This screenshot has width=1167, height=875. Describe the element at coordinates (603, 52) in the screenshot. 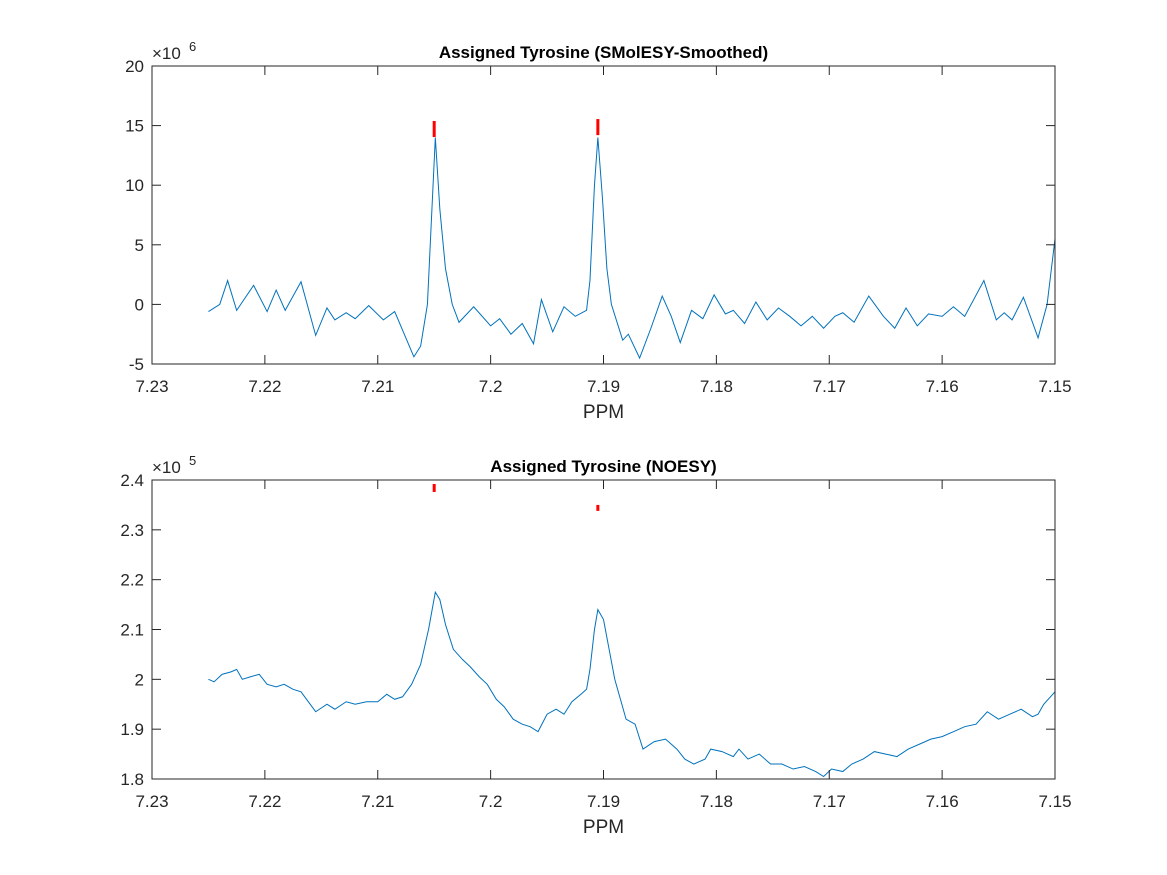

I see `chart-title: Assigned Tyrosine (SMolESY-Smoothed)` at that location.